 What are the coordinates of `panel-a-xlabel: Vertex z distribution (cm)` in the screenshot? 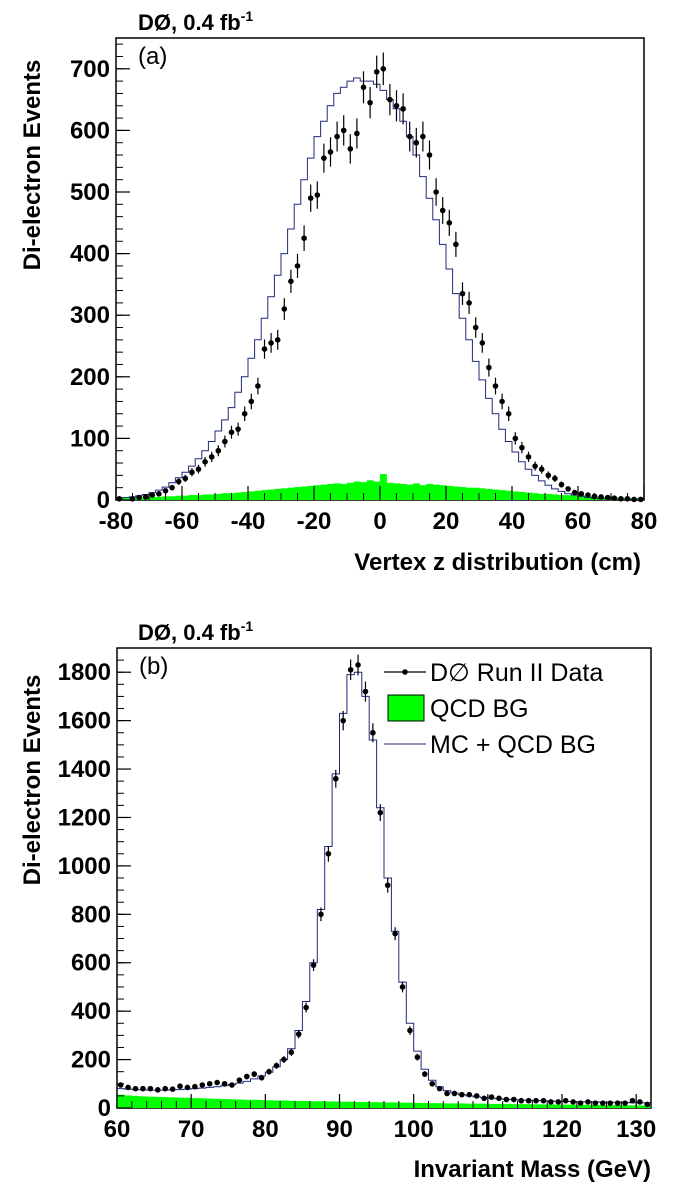 It's located at (497, 562).